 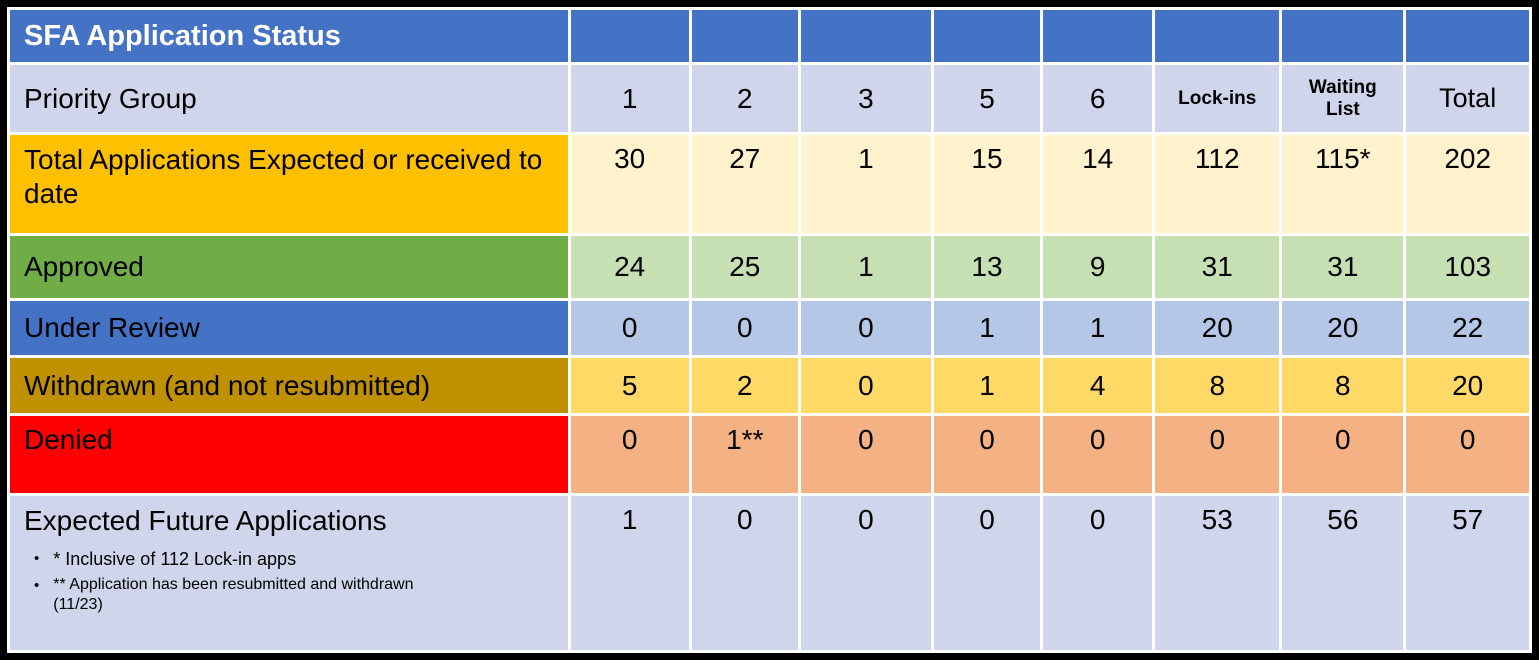 I want to click on column-header-pg3: 3, so click(x=865, y=98).